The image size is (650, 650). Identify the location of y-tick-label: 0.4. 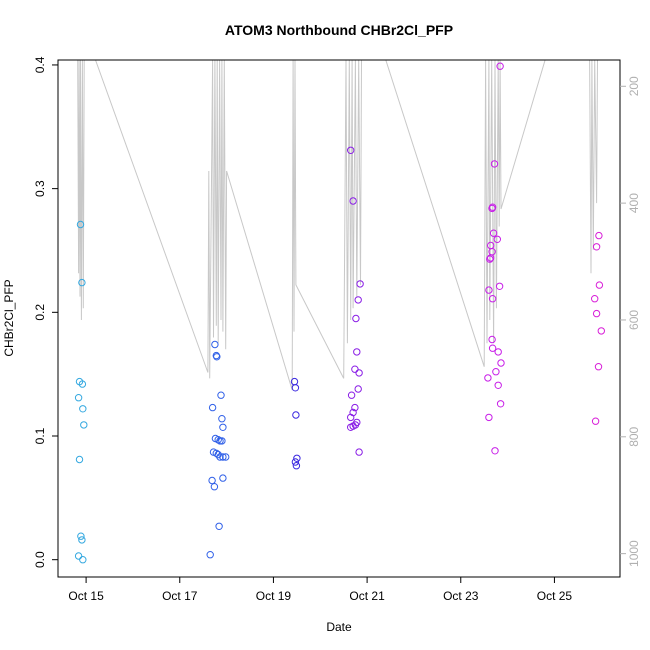
(40, 64).